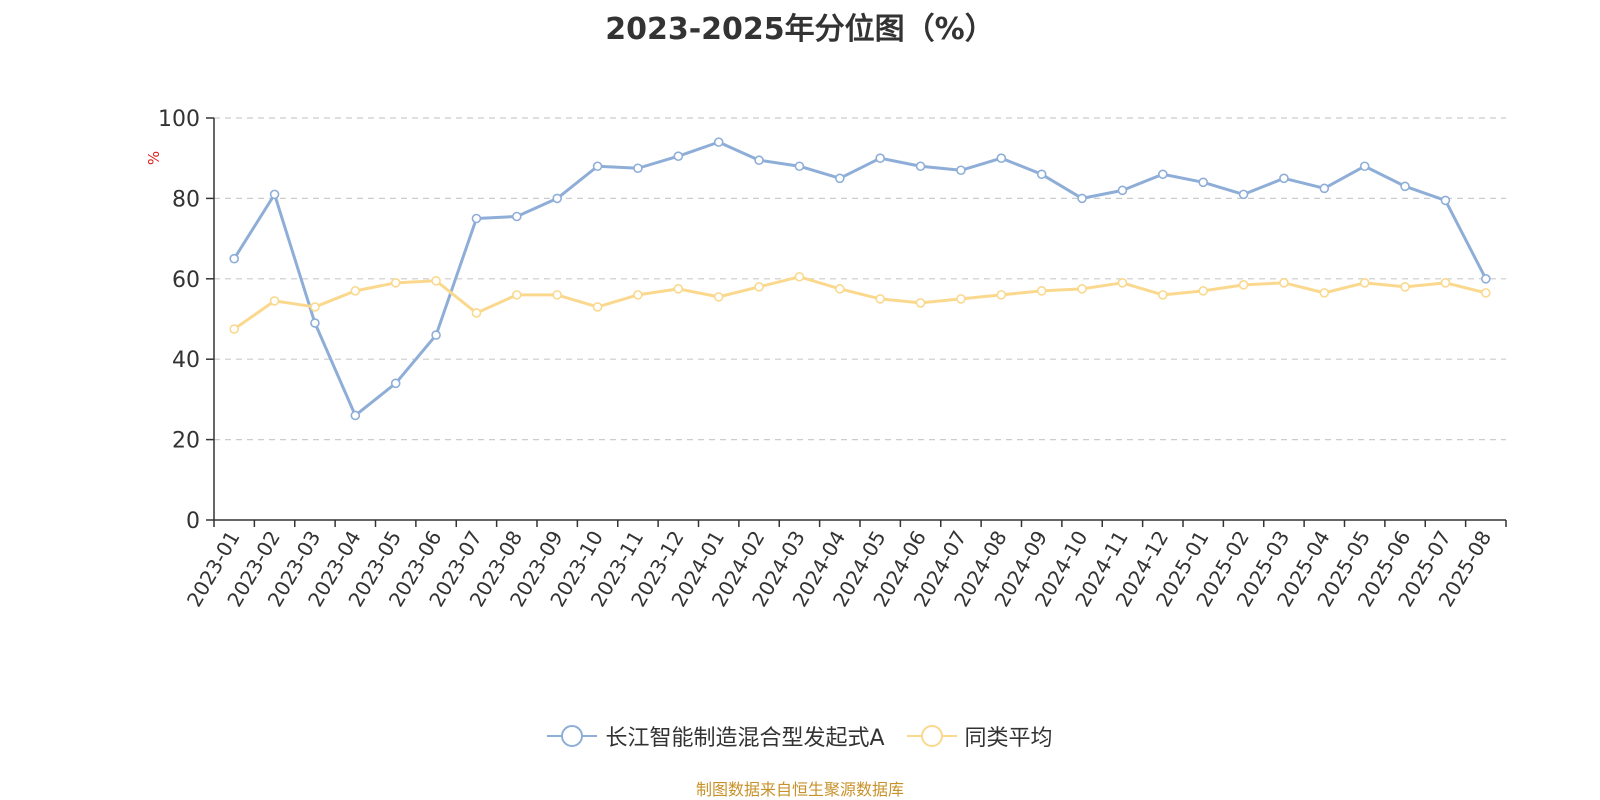 This screenshot has width=1600, height=800. I want to click on legend-marker-average-icon, so click(931, 736).